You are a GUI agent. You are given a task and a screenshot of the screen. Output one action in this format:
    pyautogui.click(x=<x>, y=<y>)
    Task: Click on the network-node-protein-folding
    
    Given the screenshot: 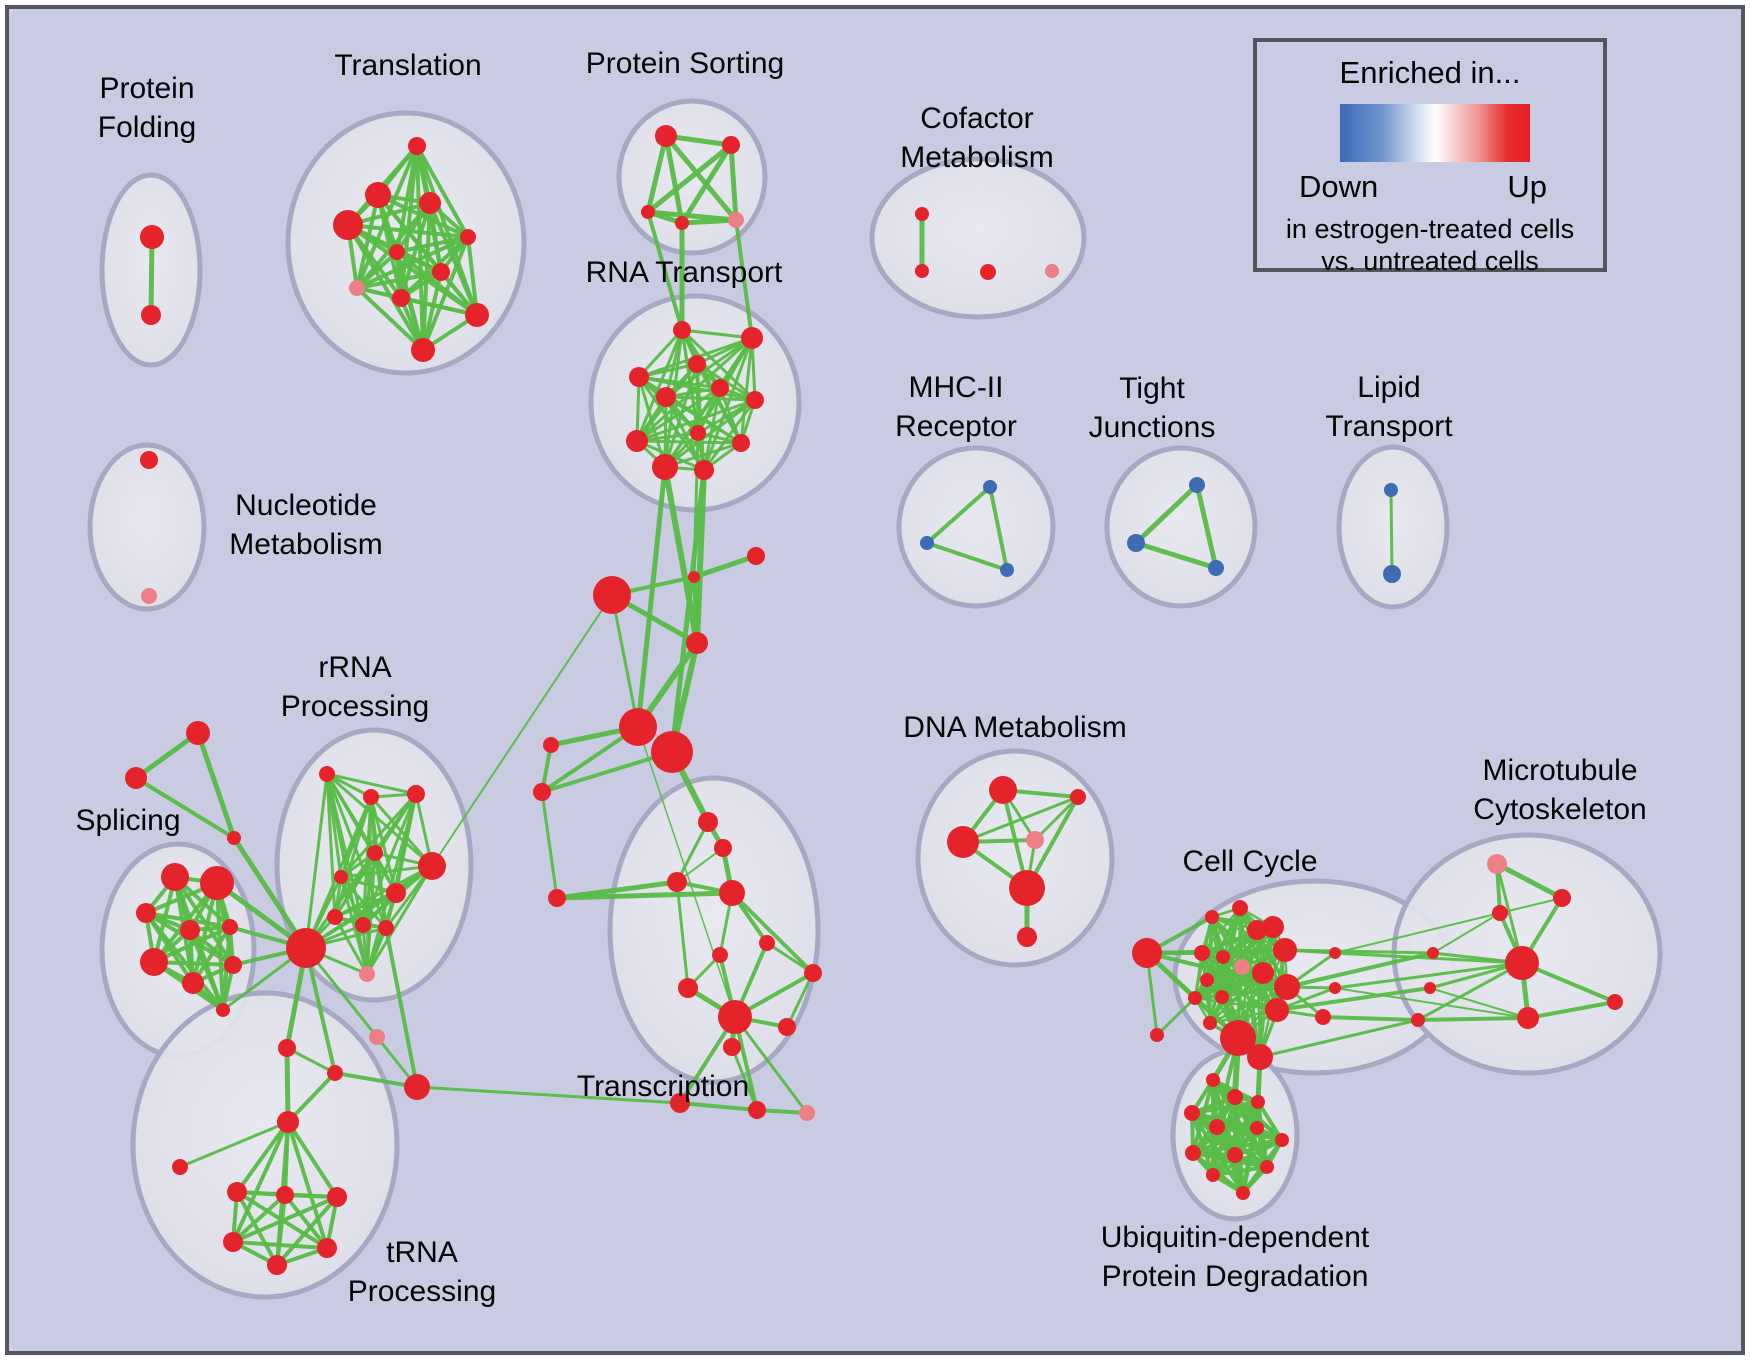 What is the action you would take?
    pyautogui.click(x=152, y=237)
    